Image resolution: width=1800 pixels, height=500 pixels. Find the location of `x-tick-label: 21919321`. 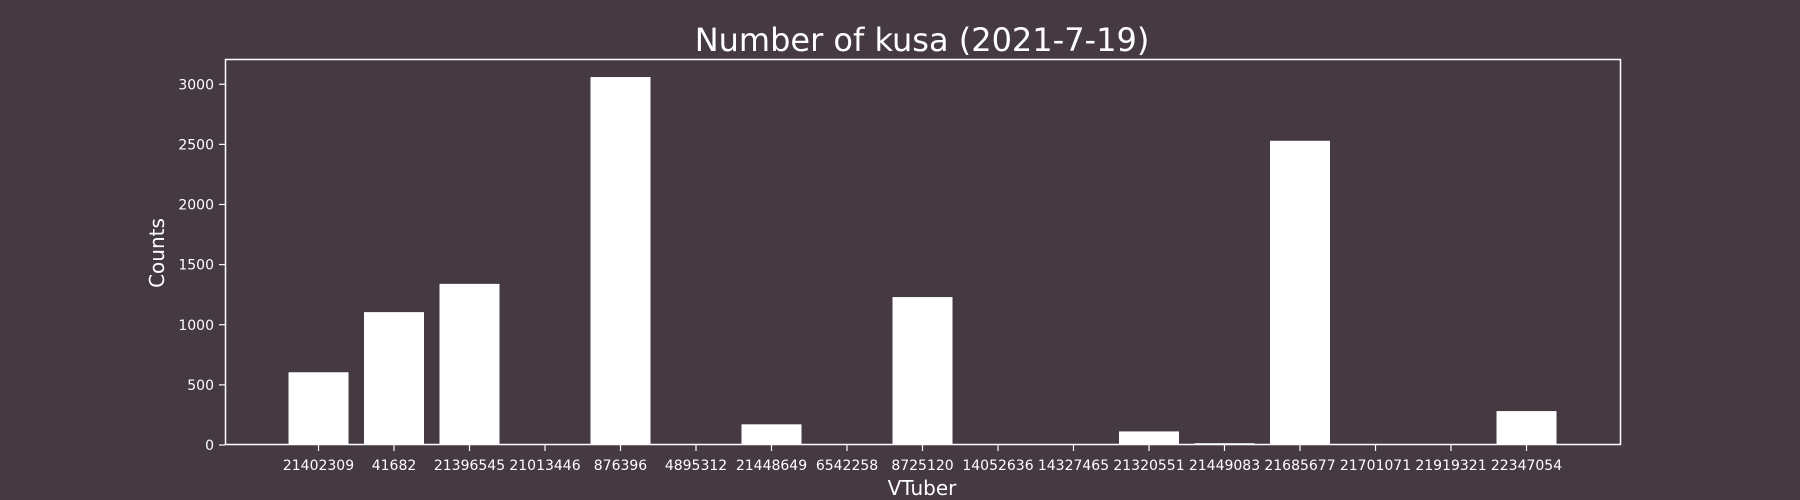

x-tick-label: 21919321 is located at coordinates (1450, 466).